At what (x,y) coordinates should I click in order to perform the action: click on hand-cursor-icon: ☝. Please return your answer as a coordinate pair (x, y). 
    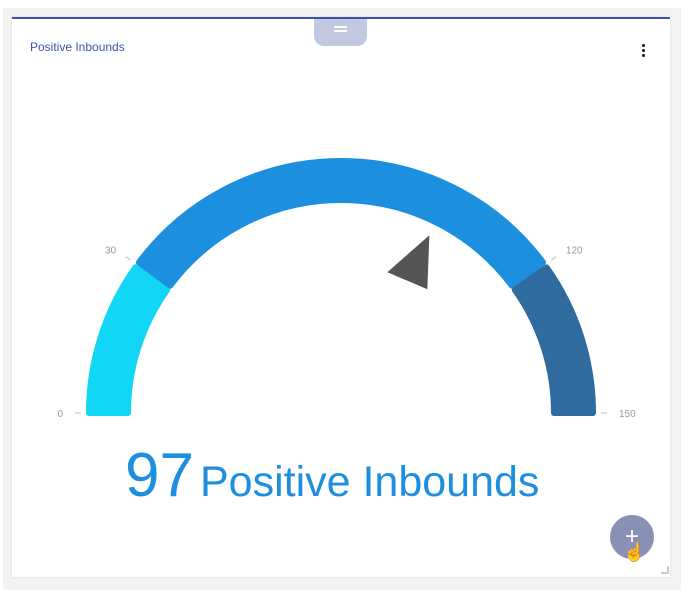
    Looking at the image, I should click on (634, 552).